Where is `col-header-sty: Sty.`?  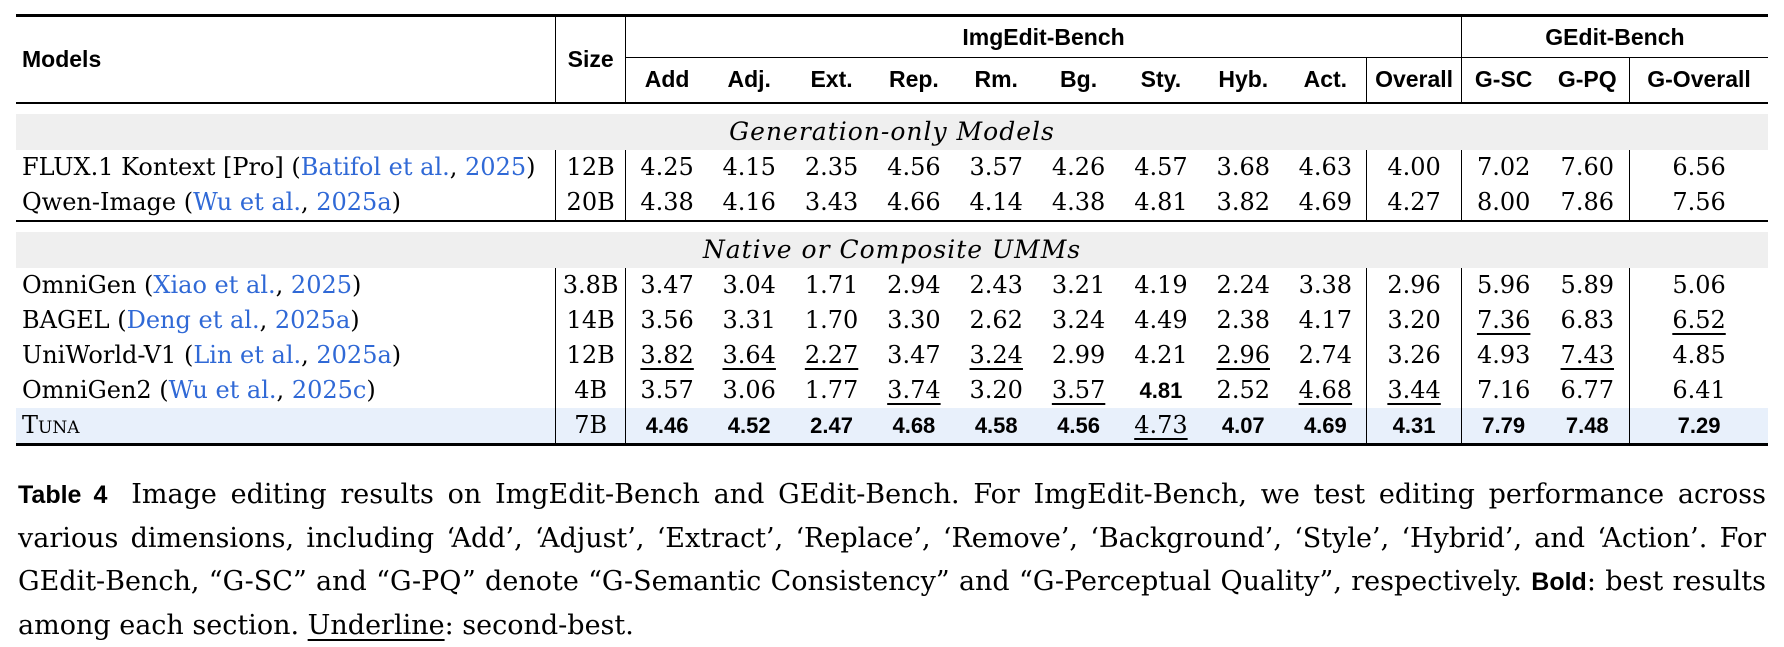 col-header-sty: Sty. is located at coordinates (1161, 80).